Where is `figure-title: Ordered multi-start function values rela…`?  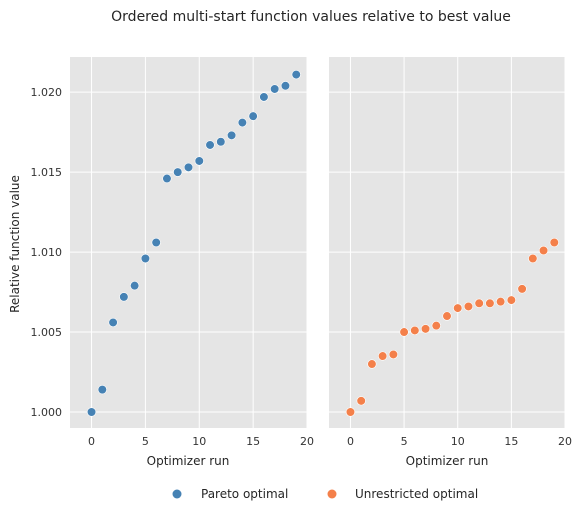 figure-title: Ordered multi-start function values rela… is located at coordinates (311, 17).